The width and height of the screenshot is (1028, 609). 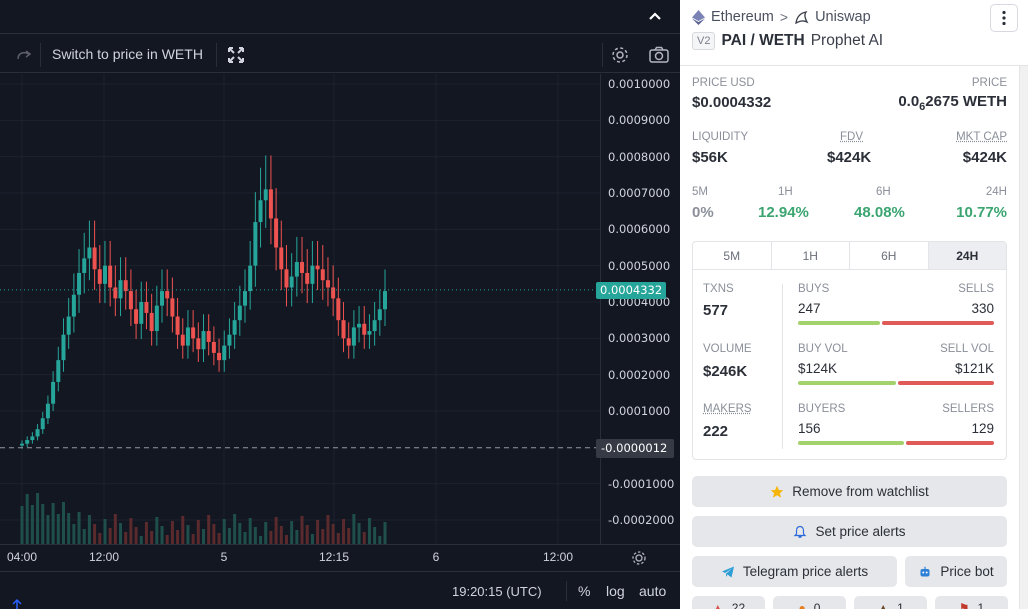 What do you see at coordinates (849, 491) in the screenshot?
I see `remove-watchlist-button: Remove from watchlist` at bounding box center [849, 491].